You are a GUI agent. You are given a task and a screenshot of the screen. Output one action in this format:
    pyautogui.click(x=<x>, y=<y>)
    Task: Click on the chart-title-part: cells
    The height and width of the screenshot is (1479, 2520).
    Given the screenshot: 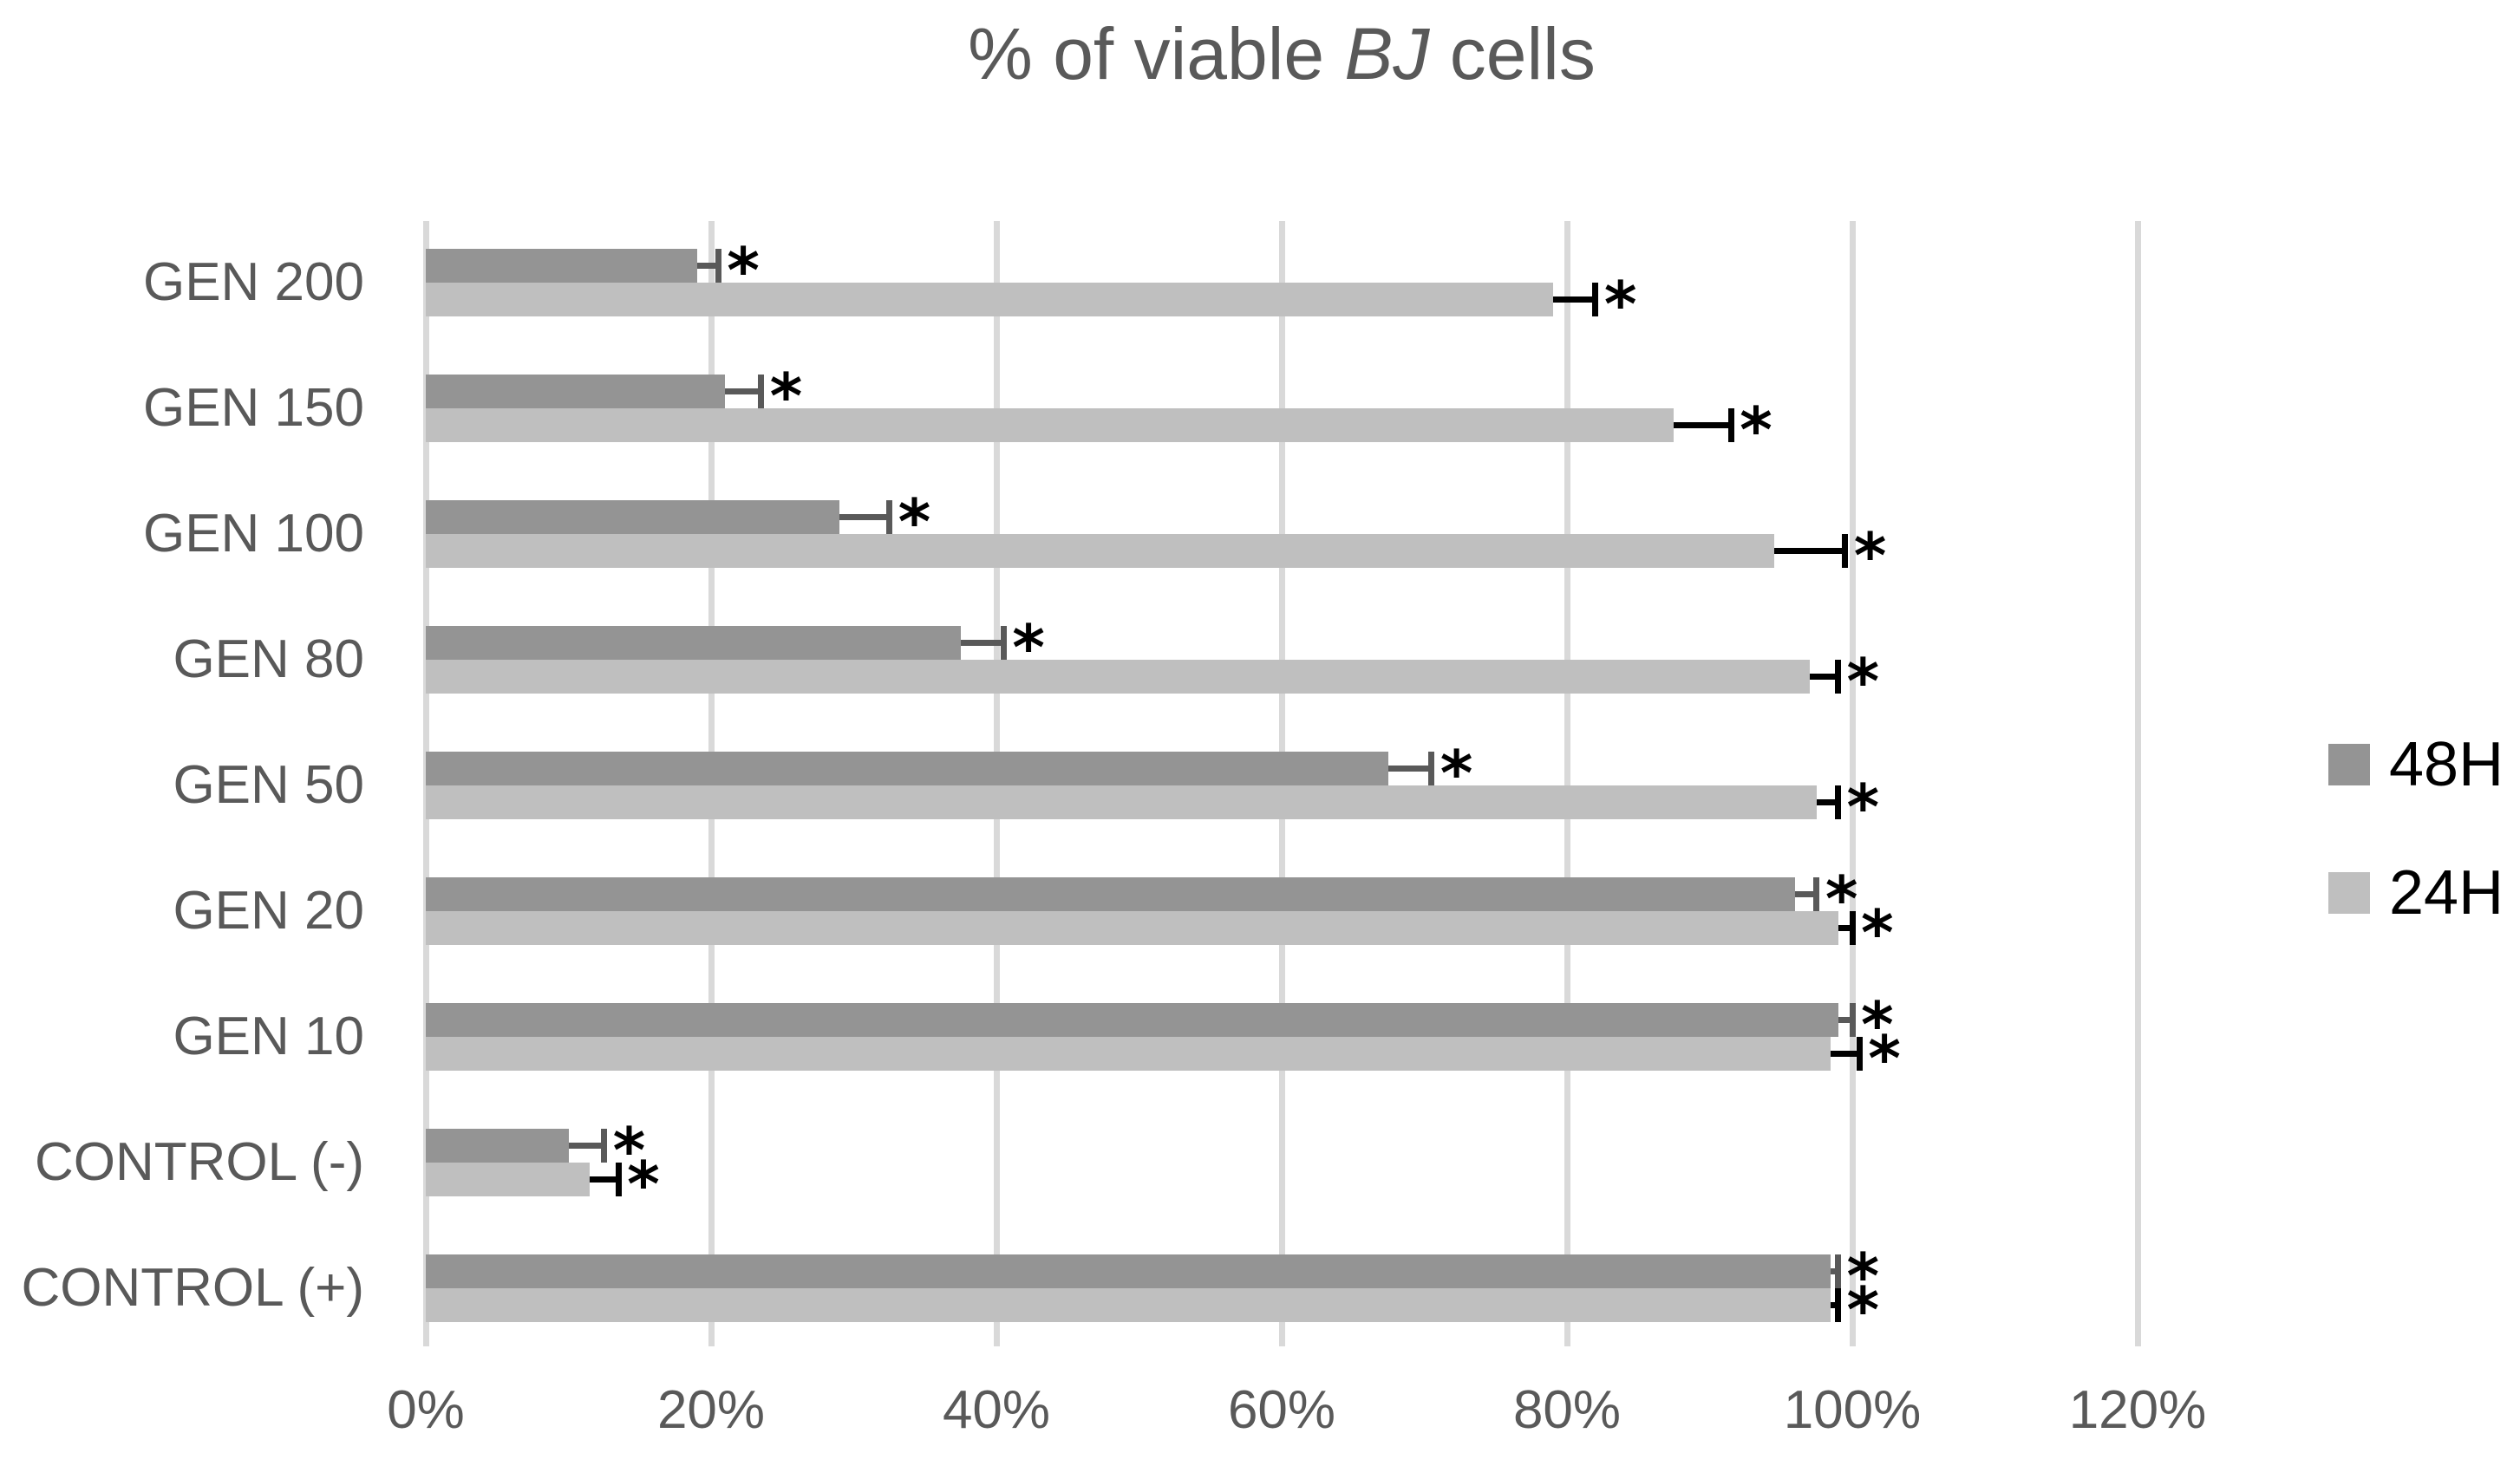 What is the action you would take?
    pyautogui.click(x=1512, y=54)
    